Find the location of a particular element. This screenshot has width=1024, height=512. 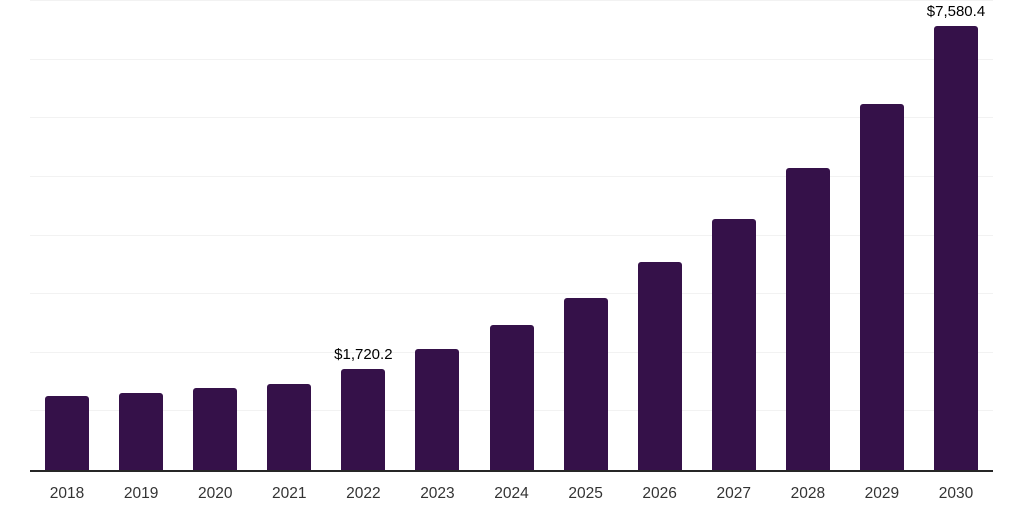

bar-2020 is located at coordinates (215, 428).